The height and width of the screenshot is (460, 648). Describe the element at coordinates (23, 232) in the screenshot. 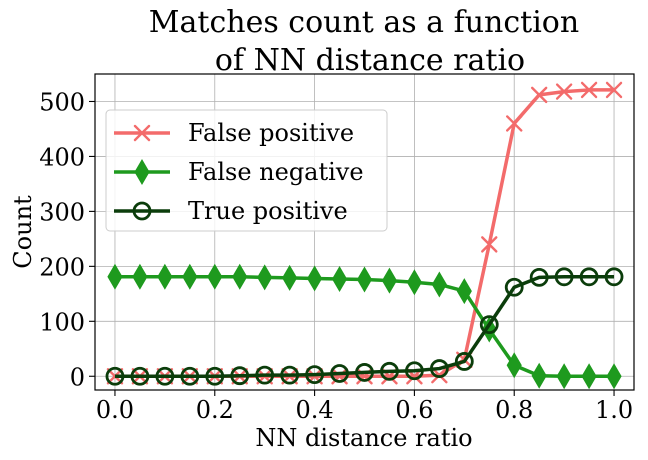

I see `y-axis-label: Count` at that location.